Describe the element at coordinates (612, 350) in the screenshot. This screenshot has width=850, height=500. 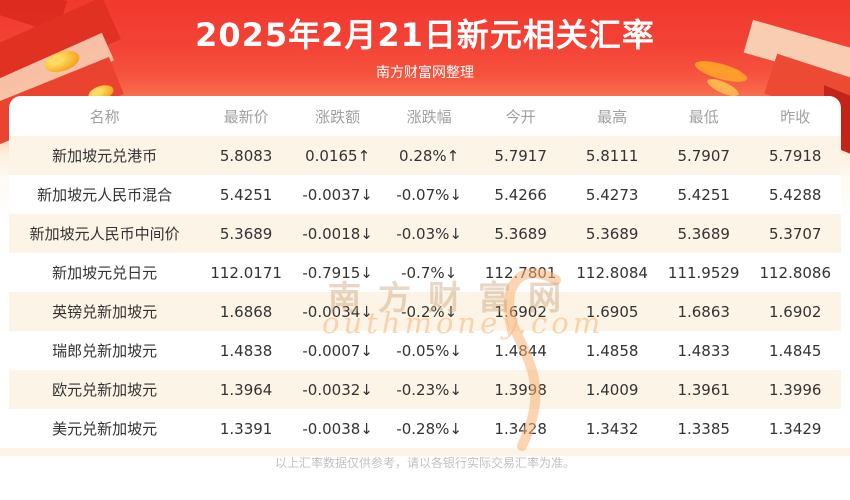
I see `high-price: 1.4858` at that location.